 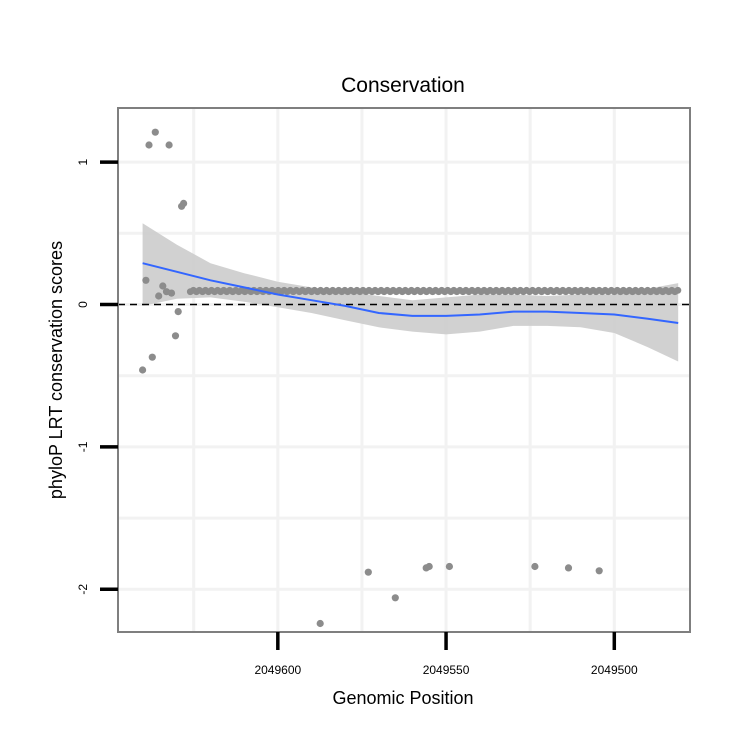 What do you see at coordinates (402, 698) in the screenshot?
I see `x-axis-label: Genomic Position` at bounding box center [402, 698].